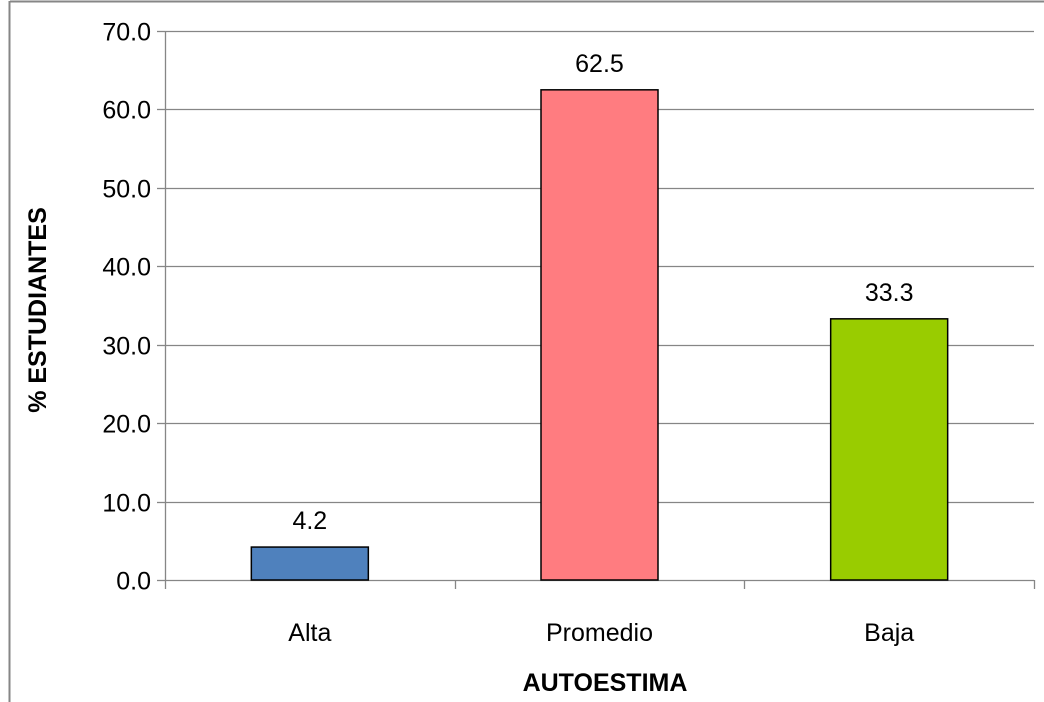  Describe the element at coordinates (126, 347) in the screenshot. I see `y-tick-label: 30.0` at that location.